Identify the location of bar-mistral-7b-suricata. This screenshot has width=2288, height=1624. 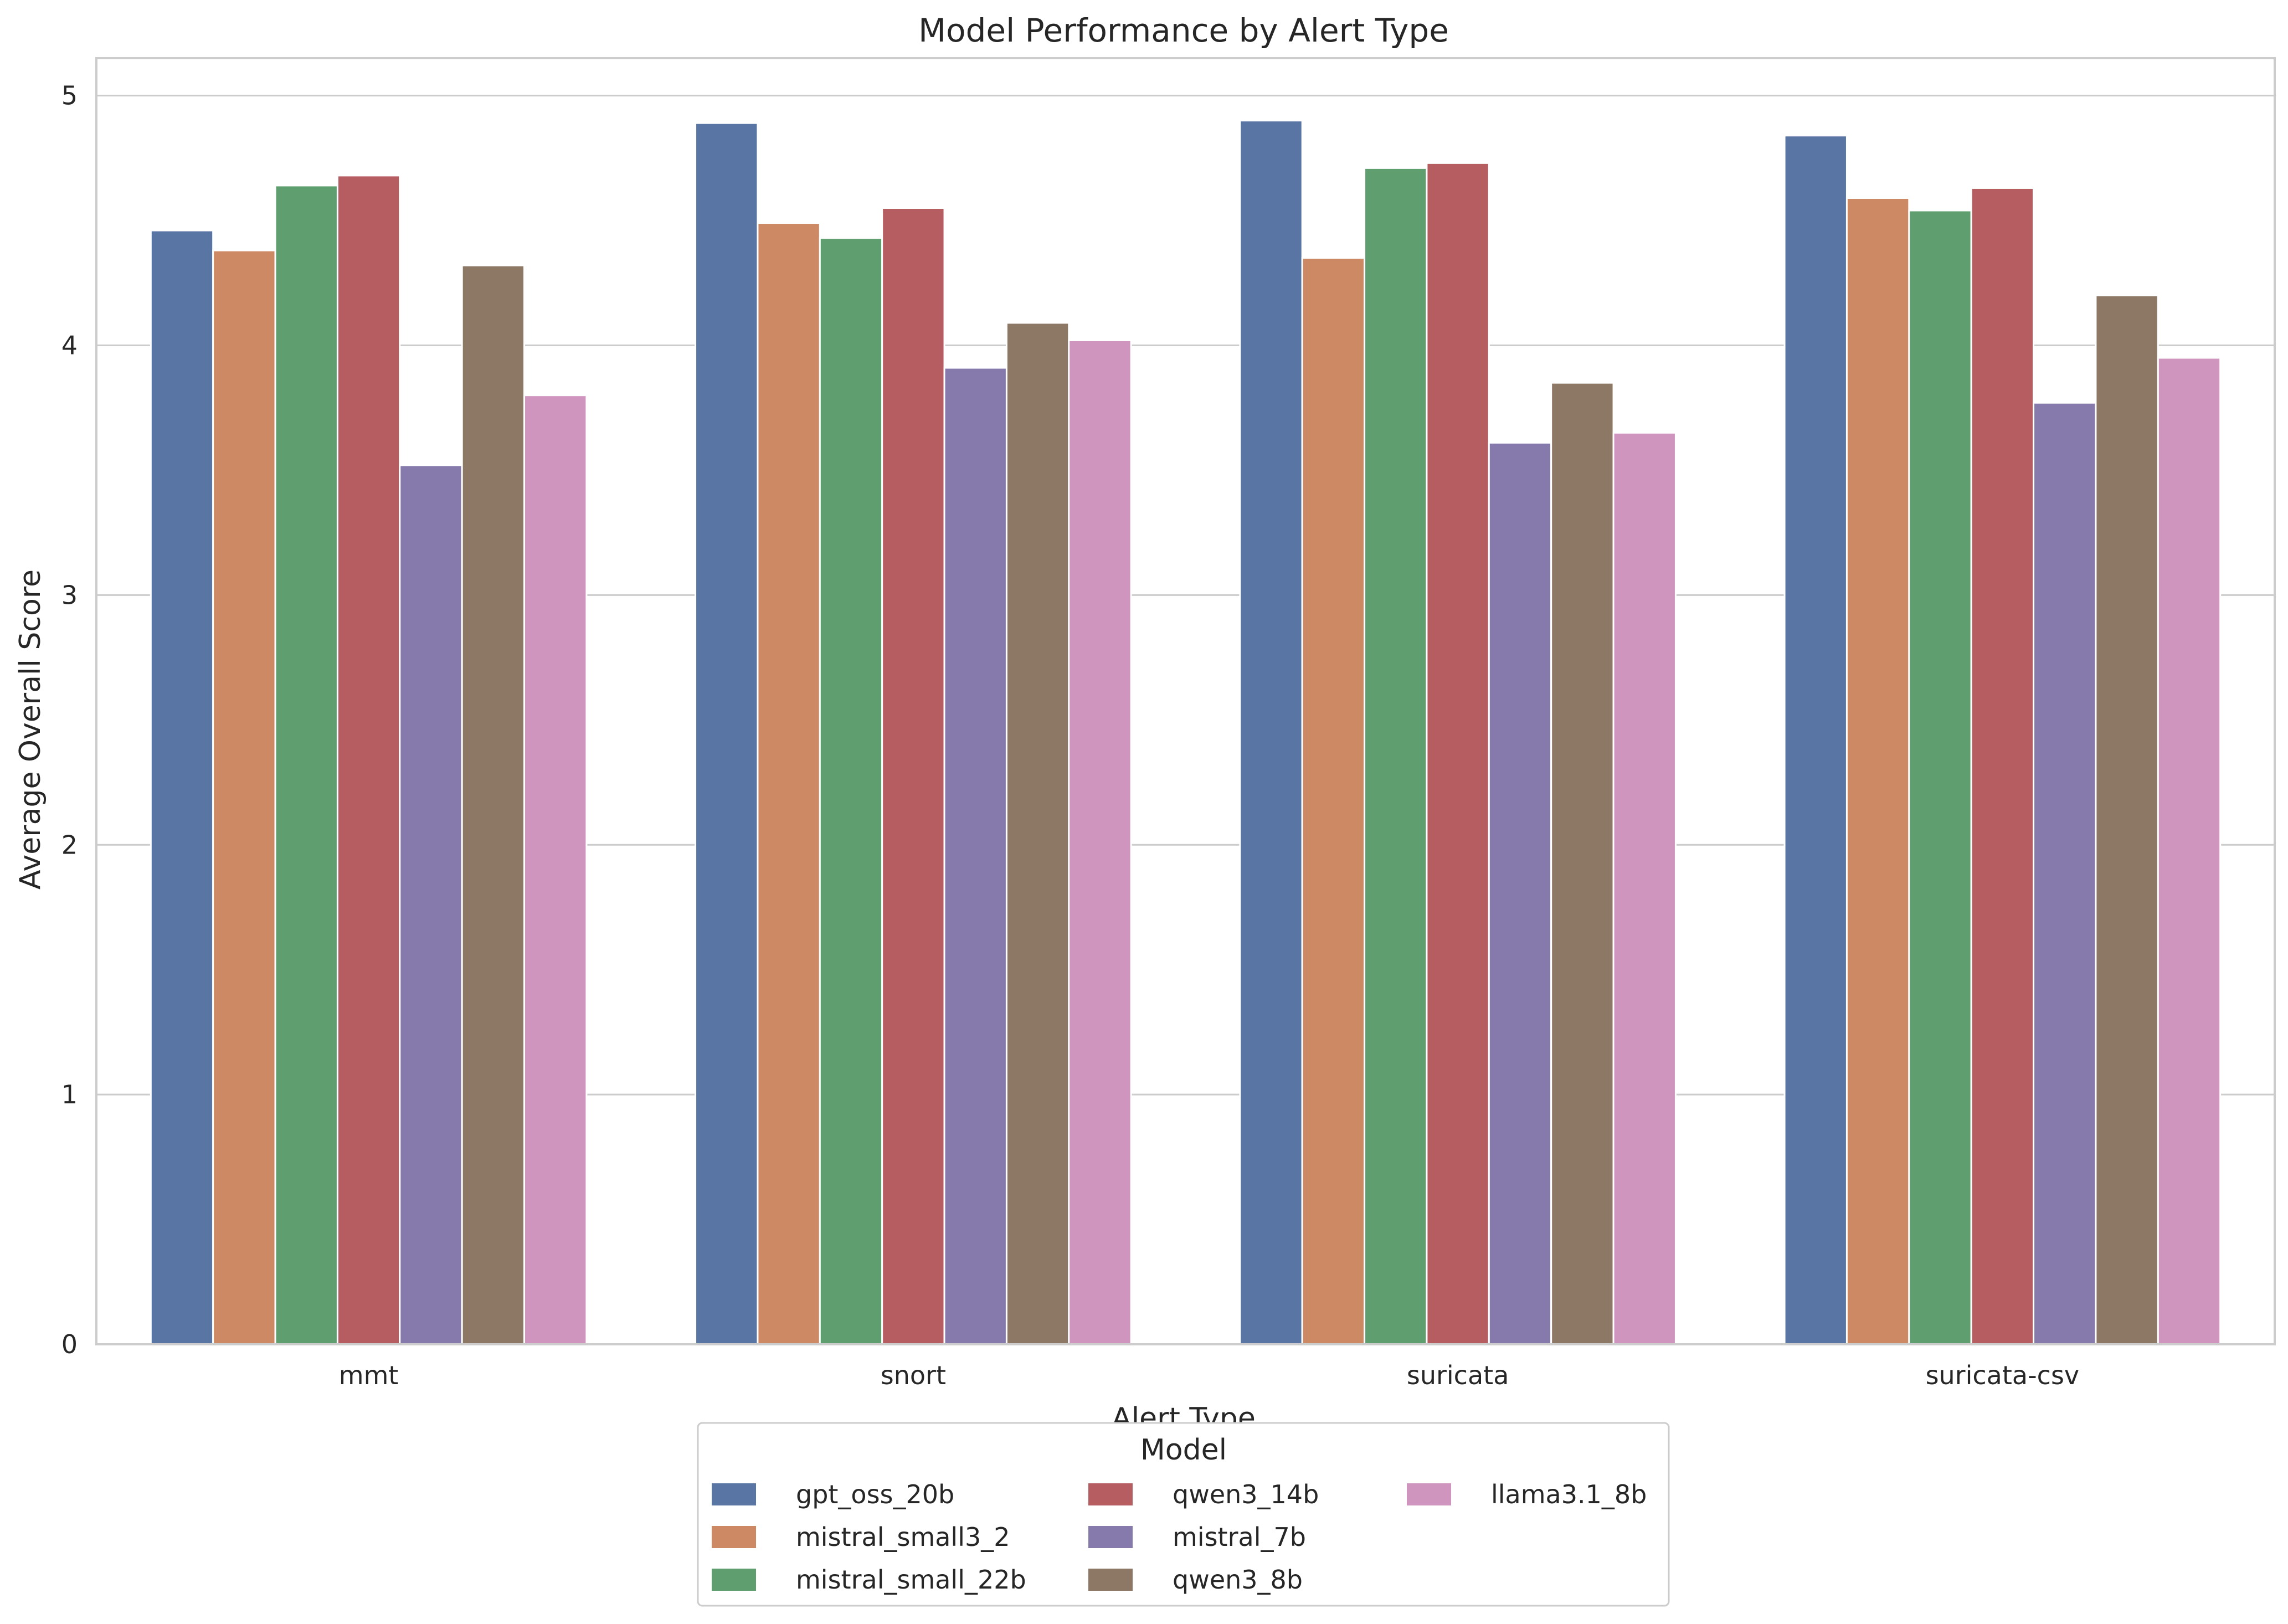
(1520, 893).